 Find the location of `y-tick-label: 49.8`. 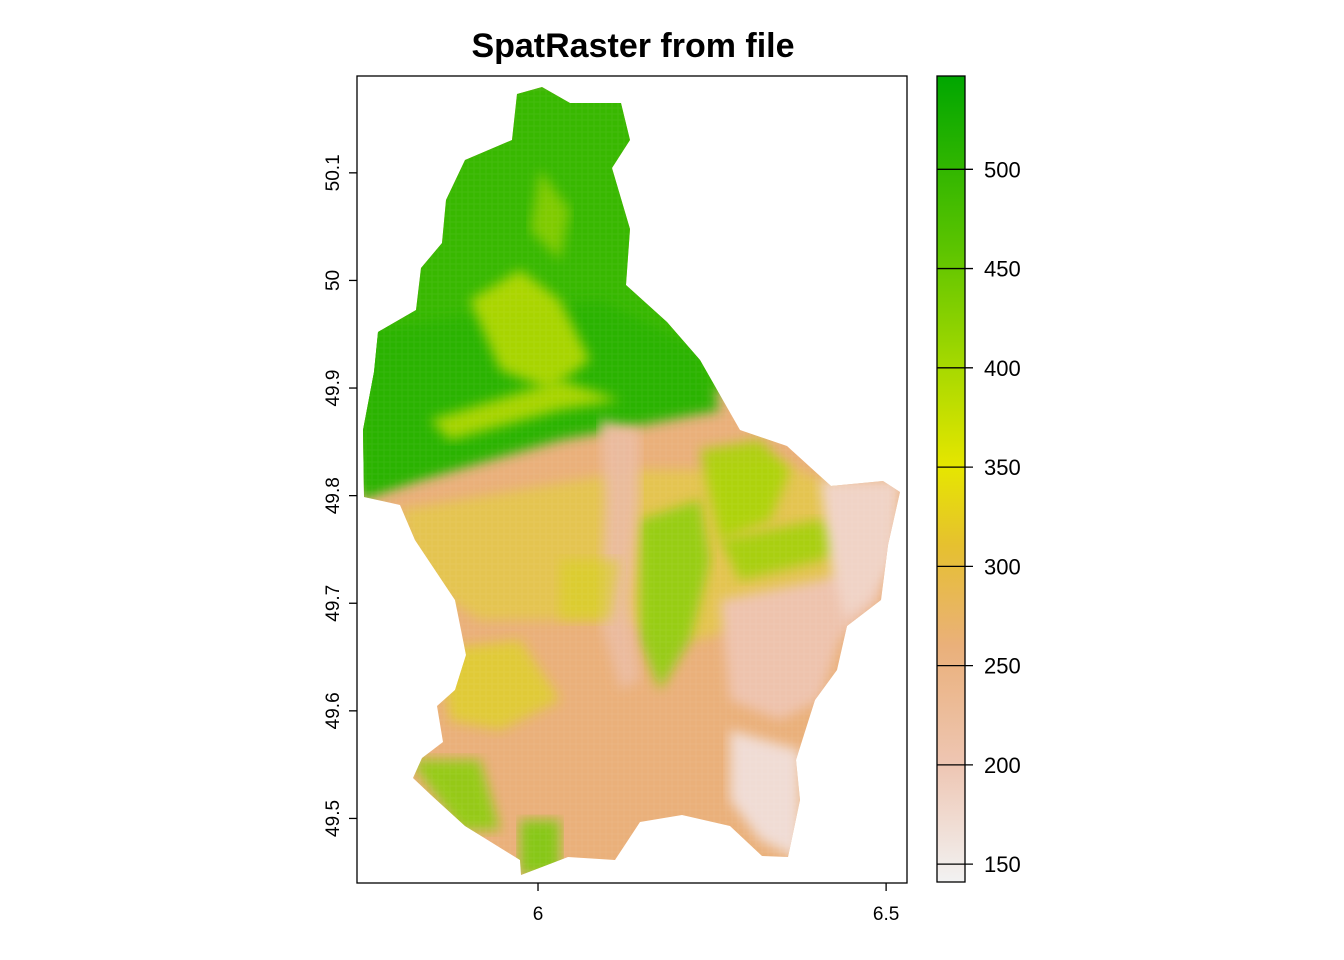

y-tick-label: 49.8 is located at coordinates (333, 495).